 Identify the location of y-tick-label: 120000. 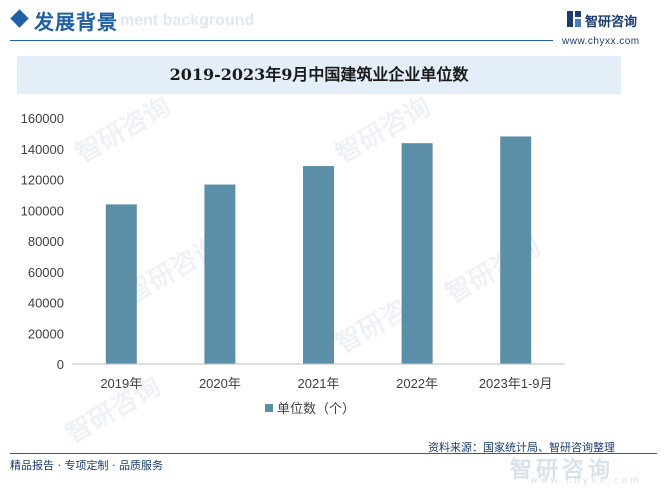
(42, 180).